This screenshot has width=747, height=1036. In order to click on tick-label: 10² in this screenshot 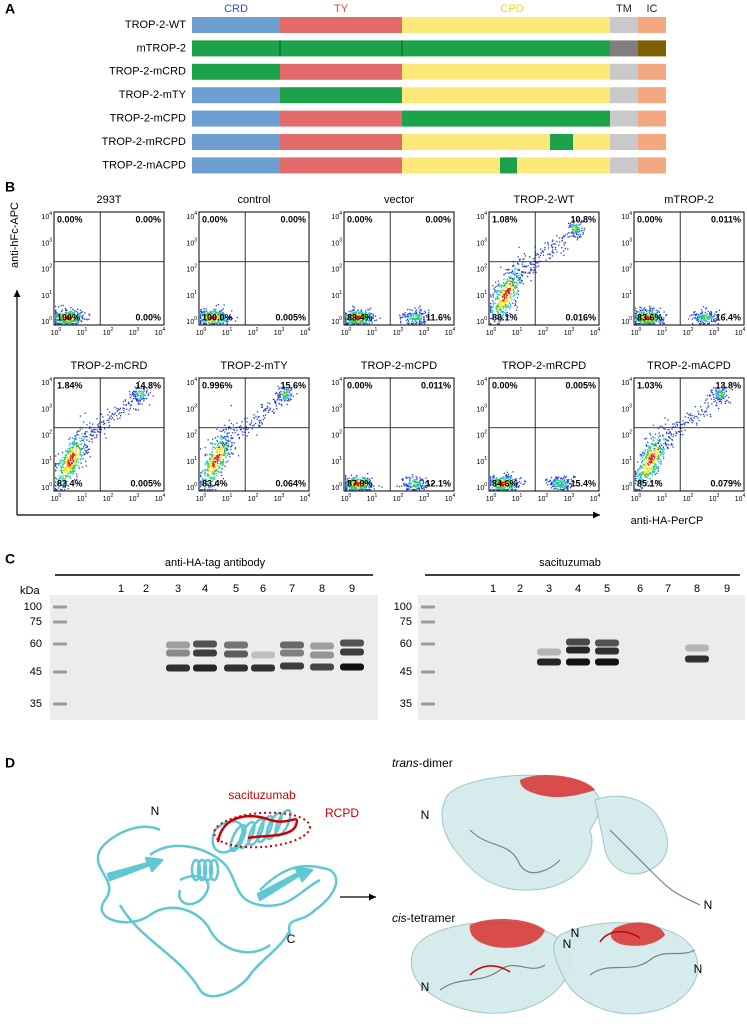, I will do `click(108, 332)`.